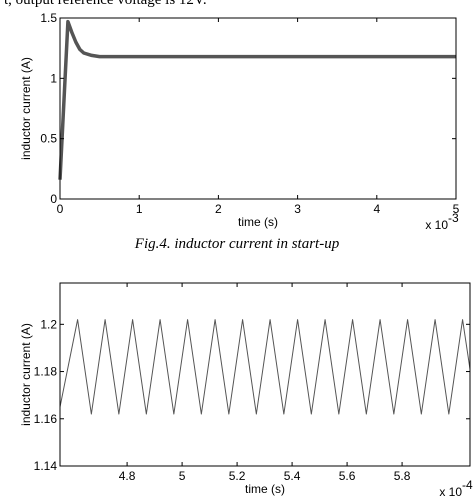 The height and width of the screenshot is (497, 474). Describe the element at coordinates (292, 476) in the screenshot. I see `x-tick-label: 5.4` at that location.